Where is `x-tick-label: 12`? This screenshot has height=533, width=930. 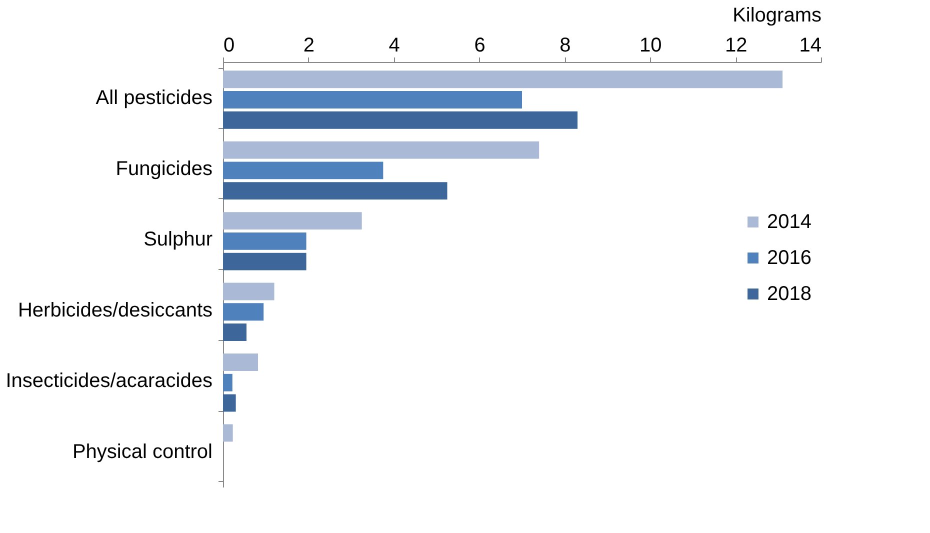 x-tick-label: 12 is located at coordinates (736, 45).